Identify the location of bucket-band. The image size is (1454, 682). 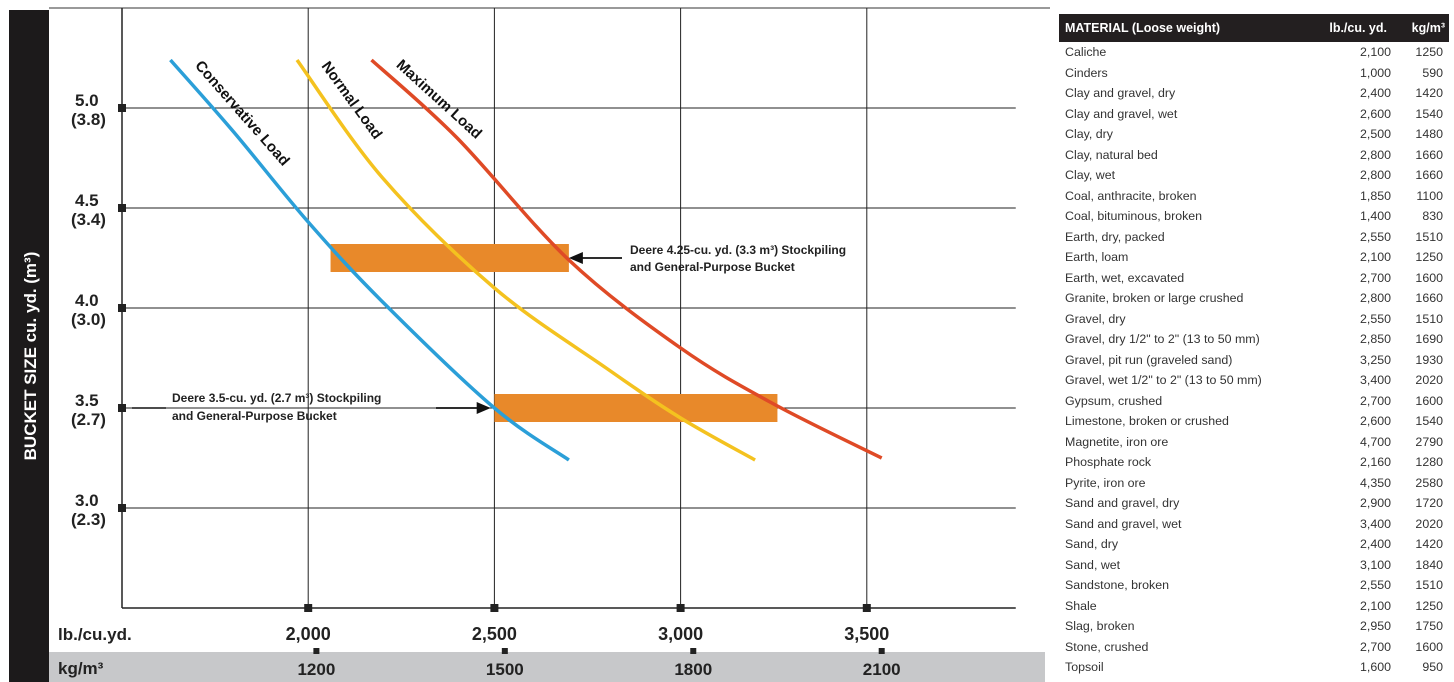
(636, 408).